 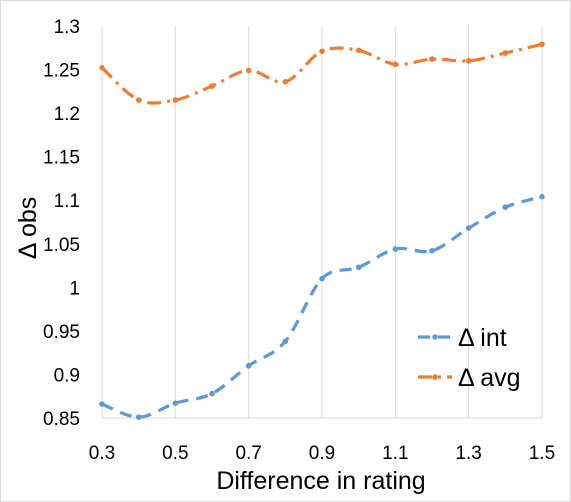 I want to click on legend-label-1: Δ avg, so click(x=489, y=378).